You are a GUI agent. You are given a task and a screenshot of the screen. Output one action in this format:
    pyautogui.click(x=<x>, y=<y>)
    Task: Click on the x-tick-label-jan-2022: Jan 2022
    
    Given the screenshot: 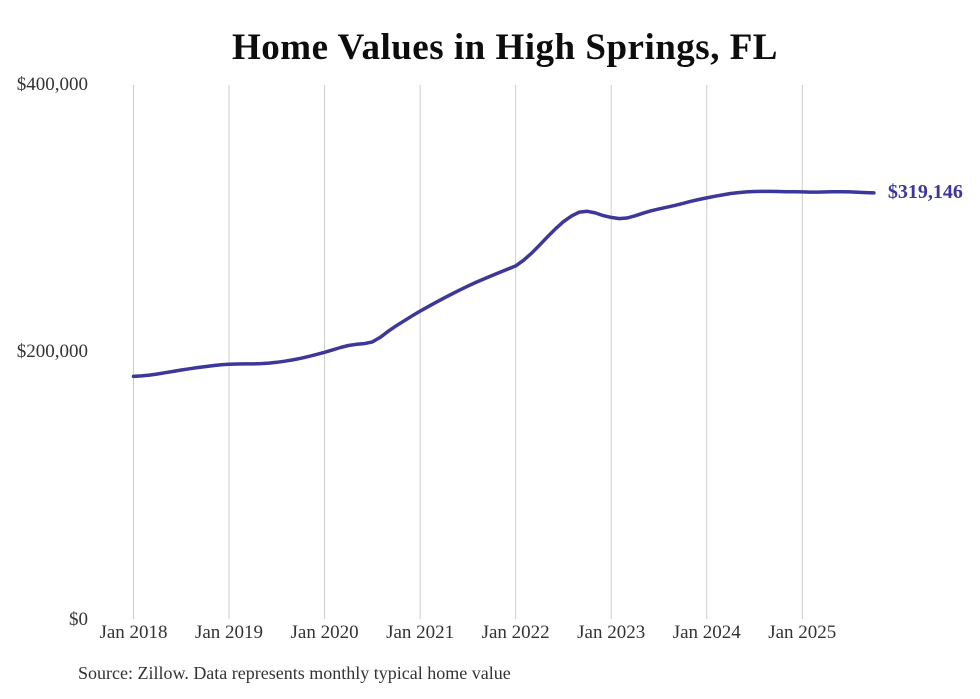 What is the action you would take?
    pyautogui.click(x=515, y=632)
    